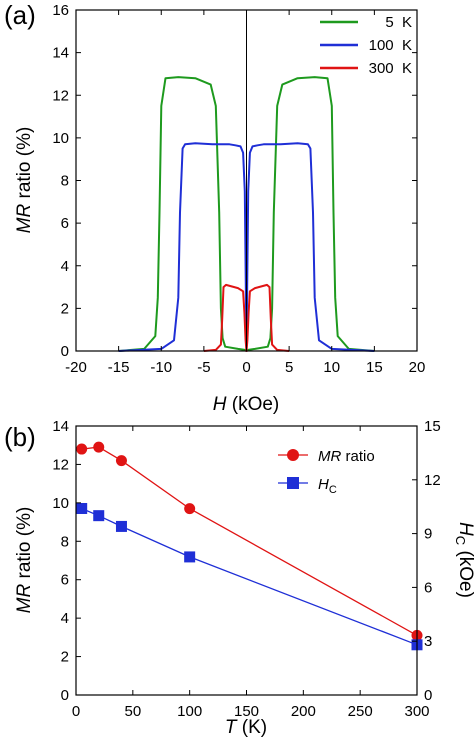 The height and width of the screenshot is (738, 474). Describe the element at coordinates (60, 138) in the screenshot. I see `y-tick-label: 10` at that location.